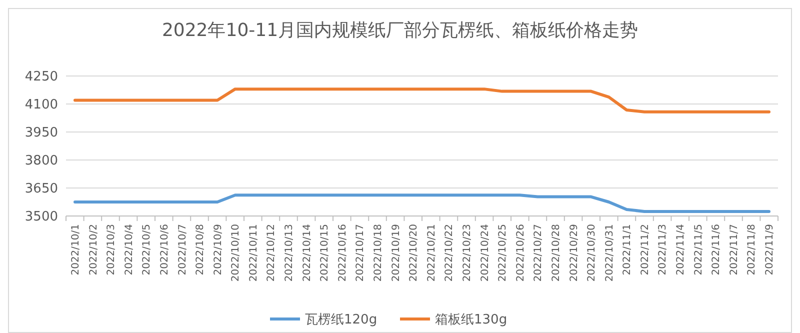 The image size is (800, 333). What do you see at coordinates (503, 253) in the screenshot?
I see `x-tick-label: 2022/10/25` at bounding box center [503, 253].